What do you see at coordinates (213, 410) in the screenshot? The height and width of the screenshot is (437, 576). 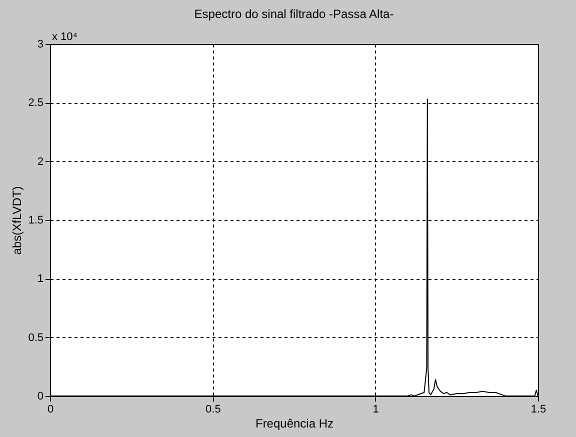 I see `x-tick-label: 0.5` at bounding box center [213, 410].